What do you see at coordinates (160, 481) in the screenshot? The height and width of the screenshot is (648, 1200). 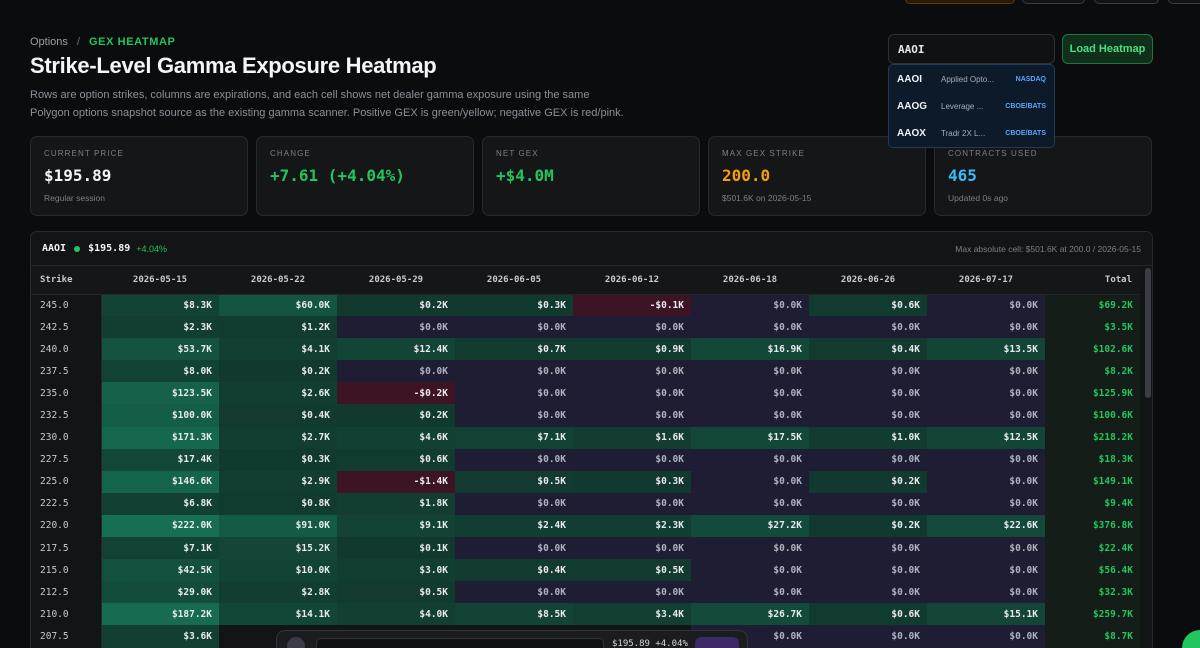 I see `gex-cell: $146.6K` at bounding box center [160, 481].